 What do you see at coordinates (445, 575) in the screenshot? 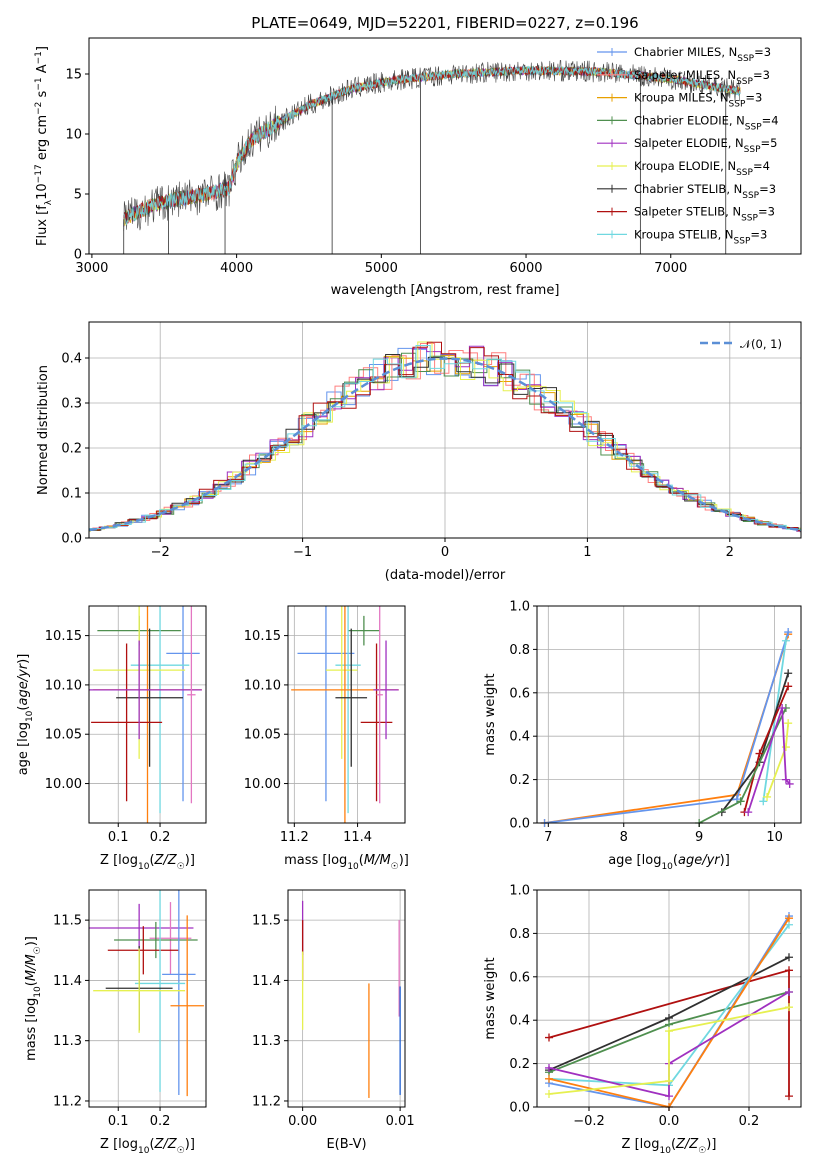
I see `x-axis-label: (data-model)/error` at bounding box center [445, 575].